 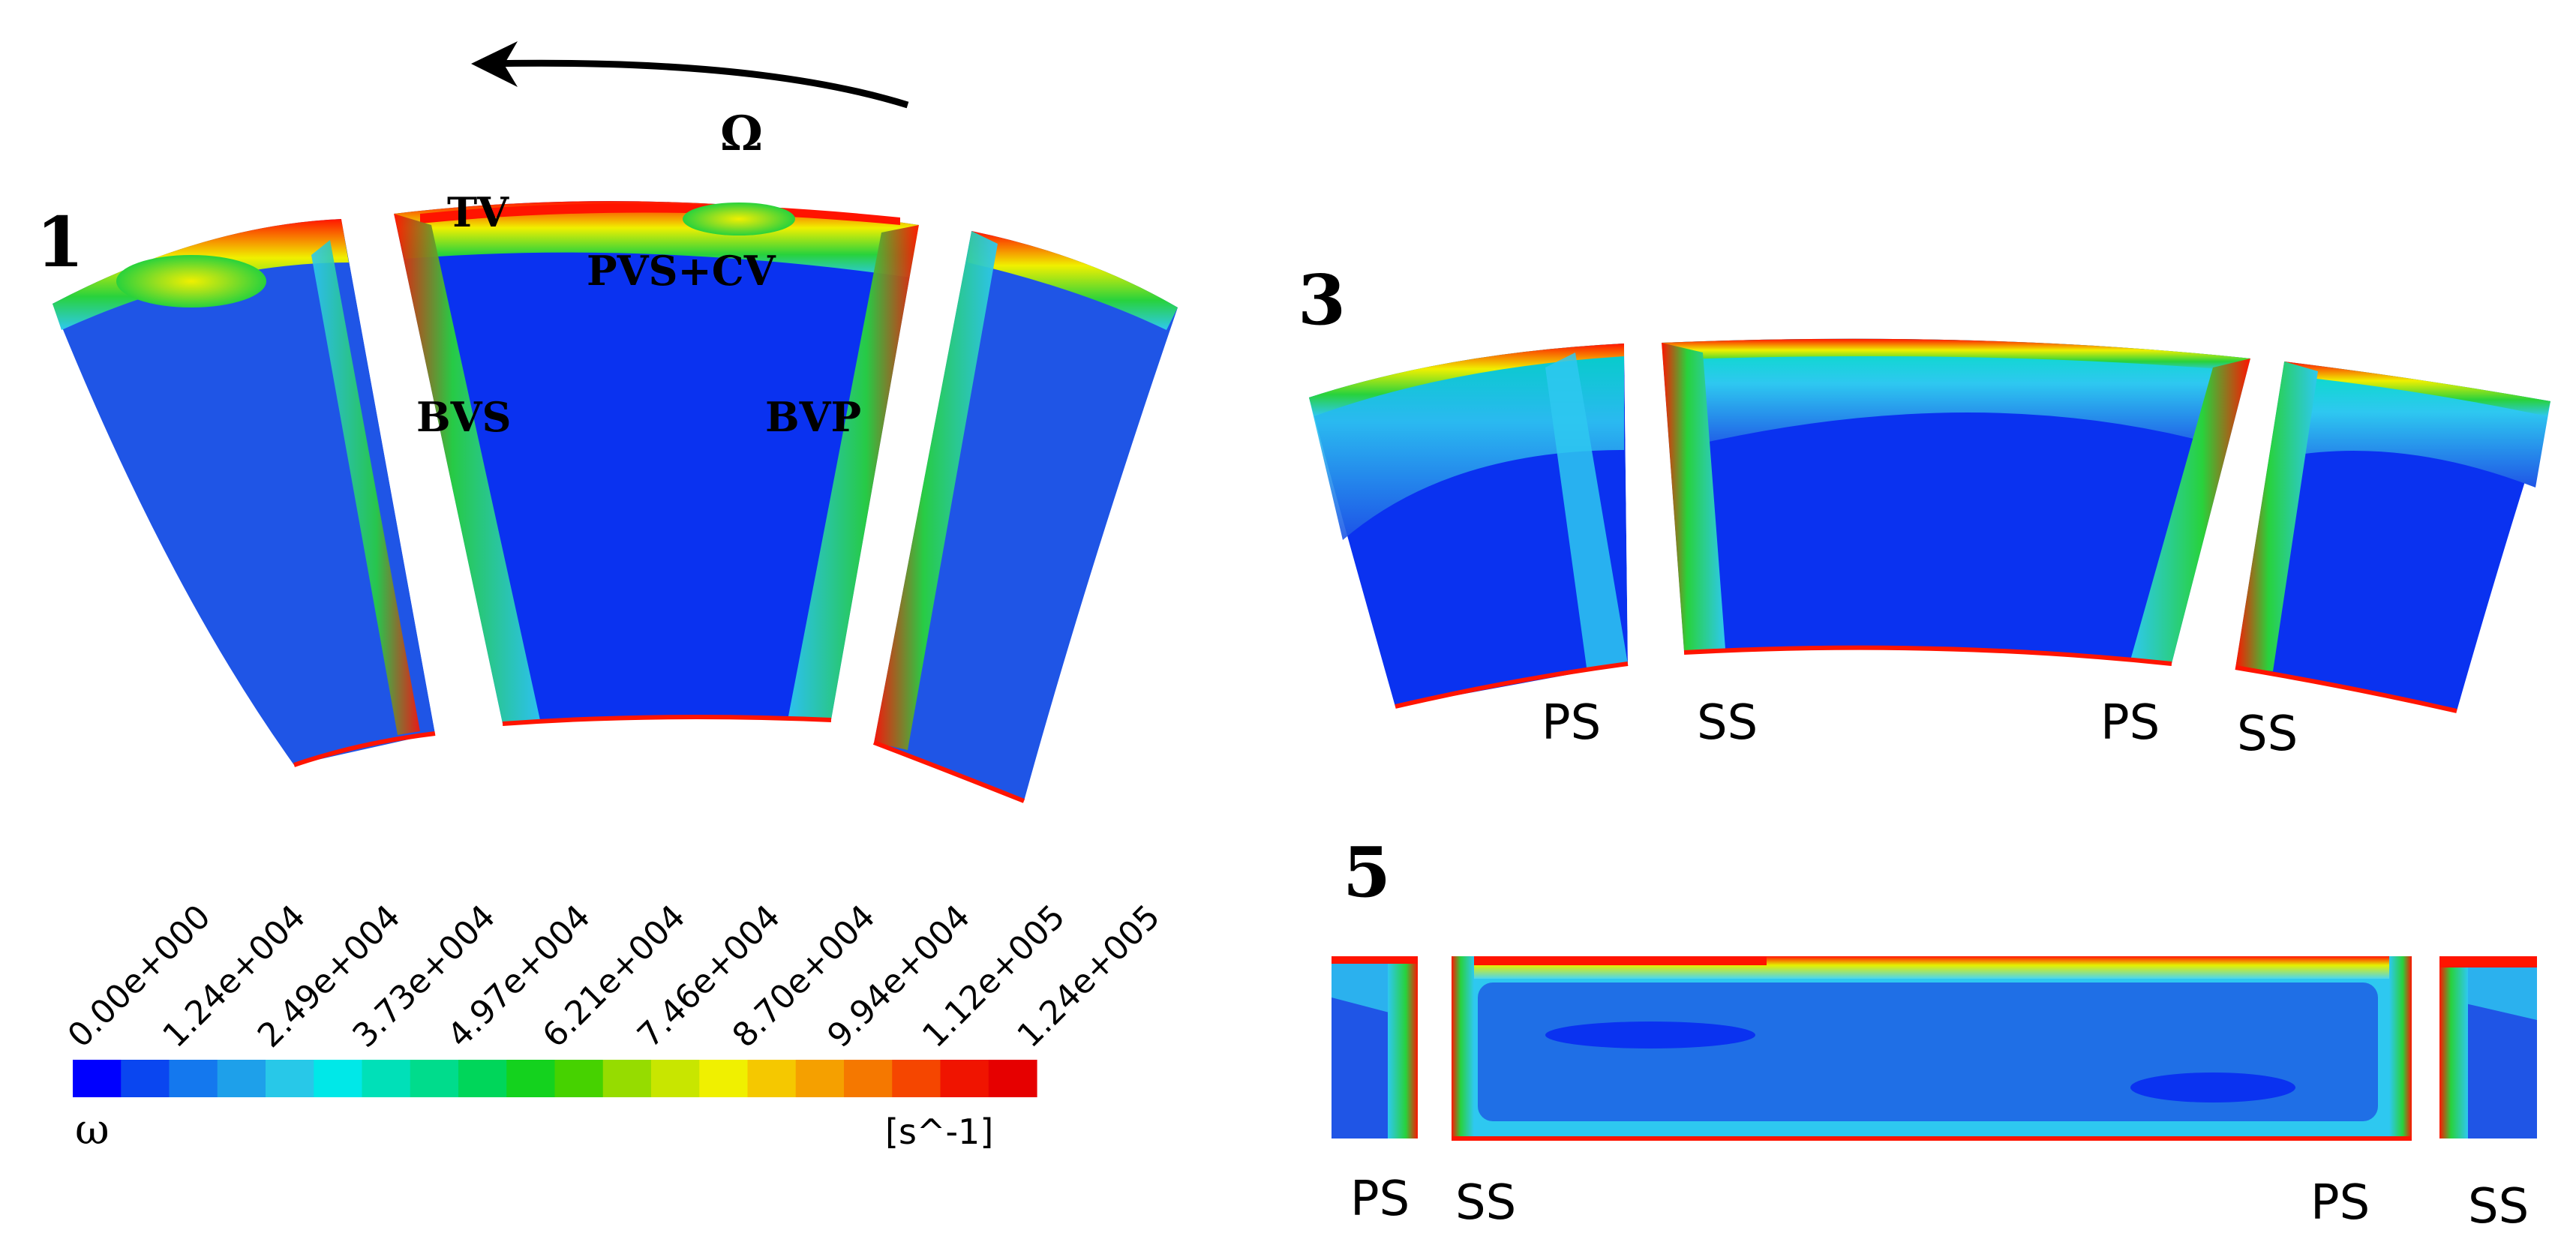 What do you see at coordinates (681, 271) in the screenshot?
I see `panel-1-label-pvs-cv: PVS+CV` at bounding box center [681, 271].